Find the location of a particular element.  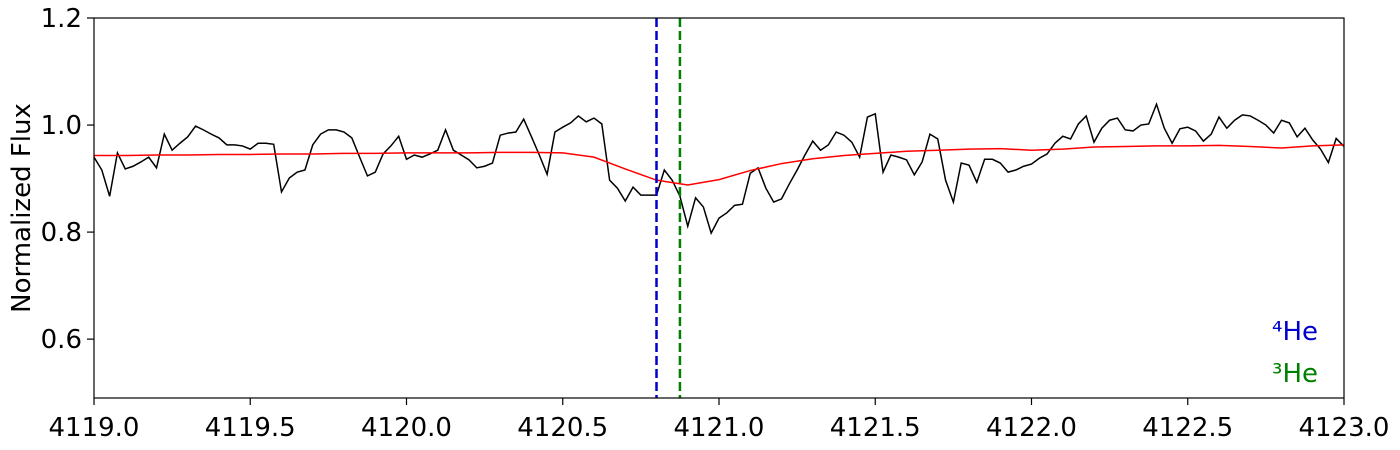

series-line is located at coordinates (719, 165).